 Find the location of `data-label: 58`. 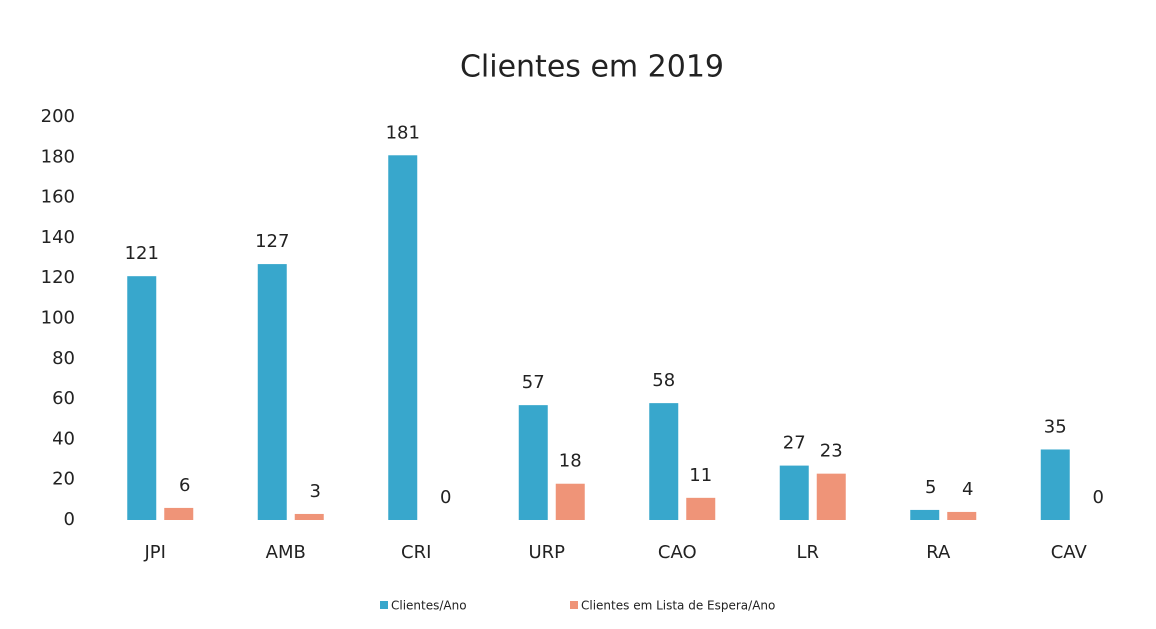

data-label: 58 is located at coordinates (663, 380).